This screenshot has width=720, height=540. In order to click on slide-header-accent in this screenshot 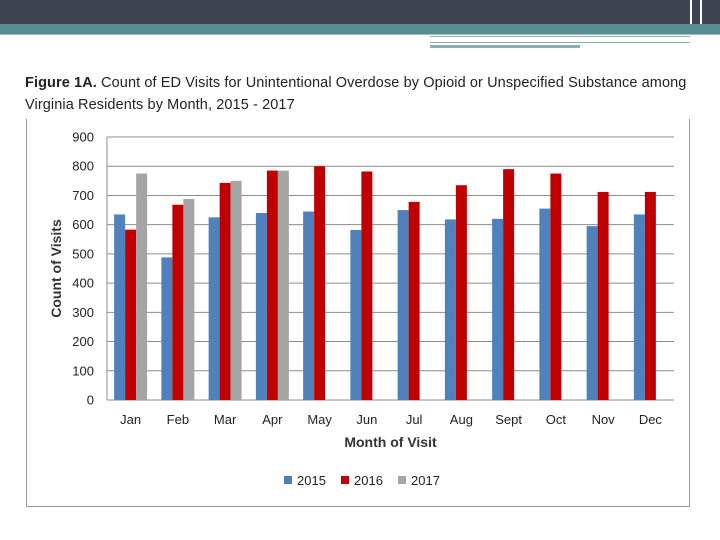, I will do `click(360, 29)`.